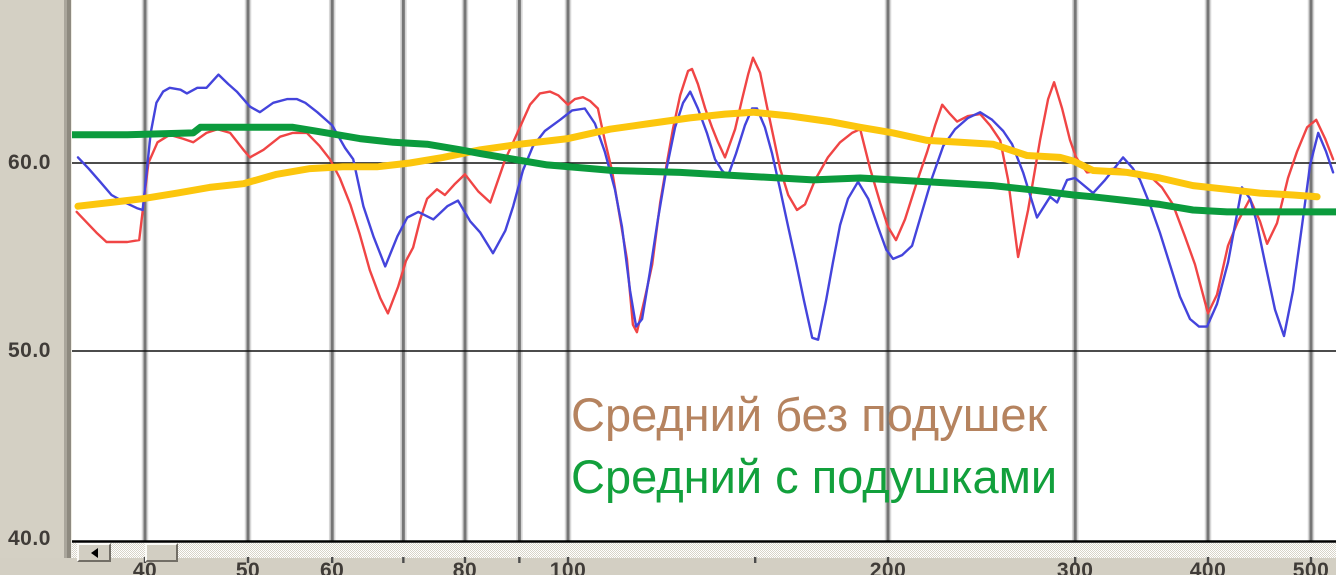 This screenshot has width=1336, height=575. I want to click on x-axis-label-strip, so click(668, 566).